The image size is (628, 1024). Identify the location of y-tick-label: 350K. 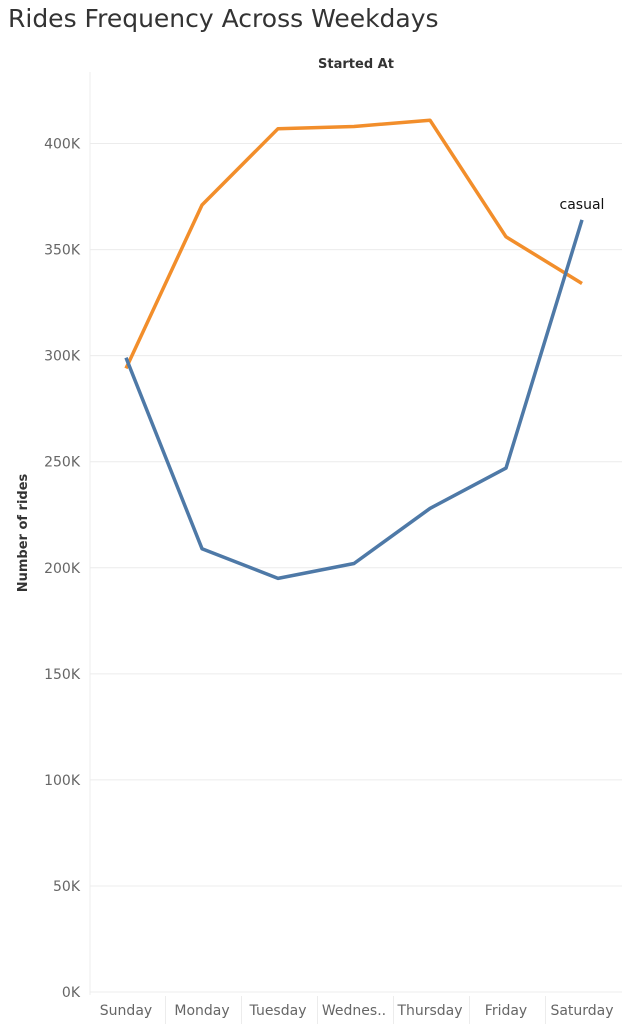
(62, 251).